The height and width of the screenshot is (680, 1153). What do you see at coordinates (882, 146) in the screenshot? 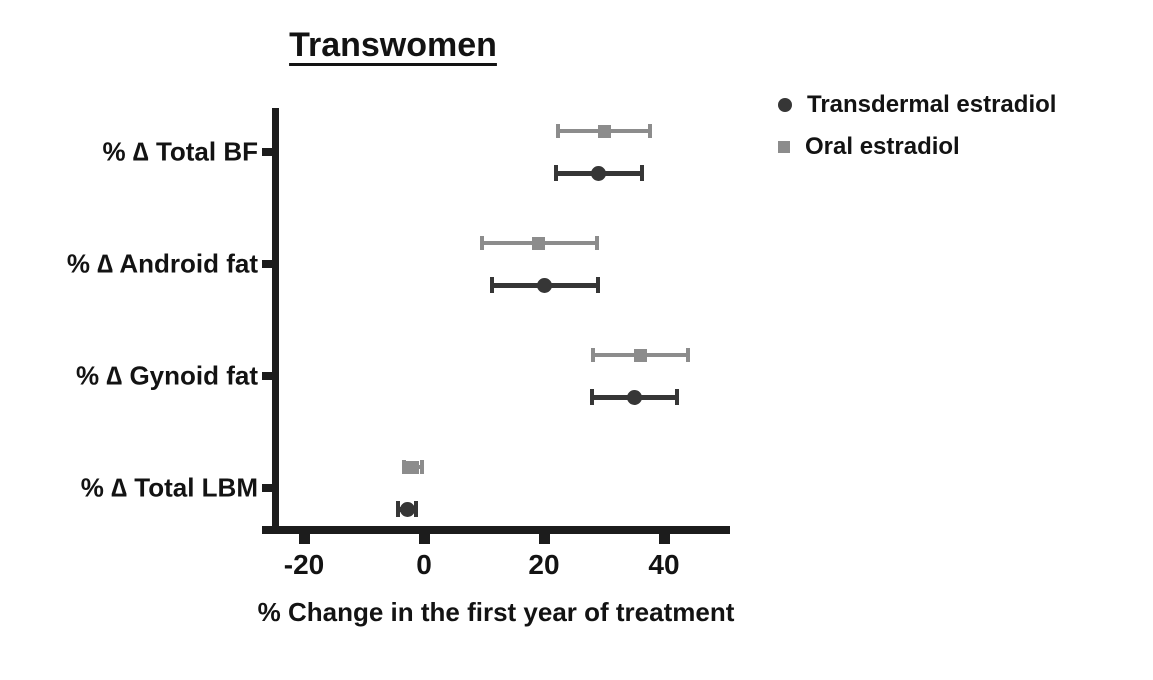
I see `legend-label: Oral estradiol` at bounding box center [882, 146].